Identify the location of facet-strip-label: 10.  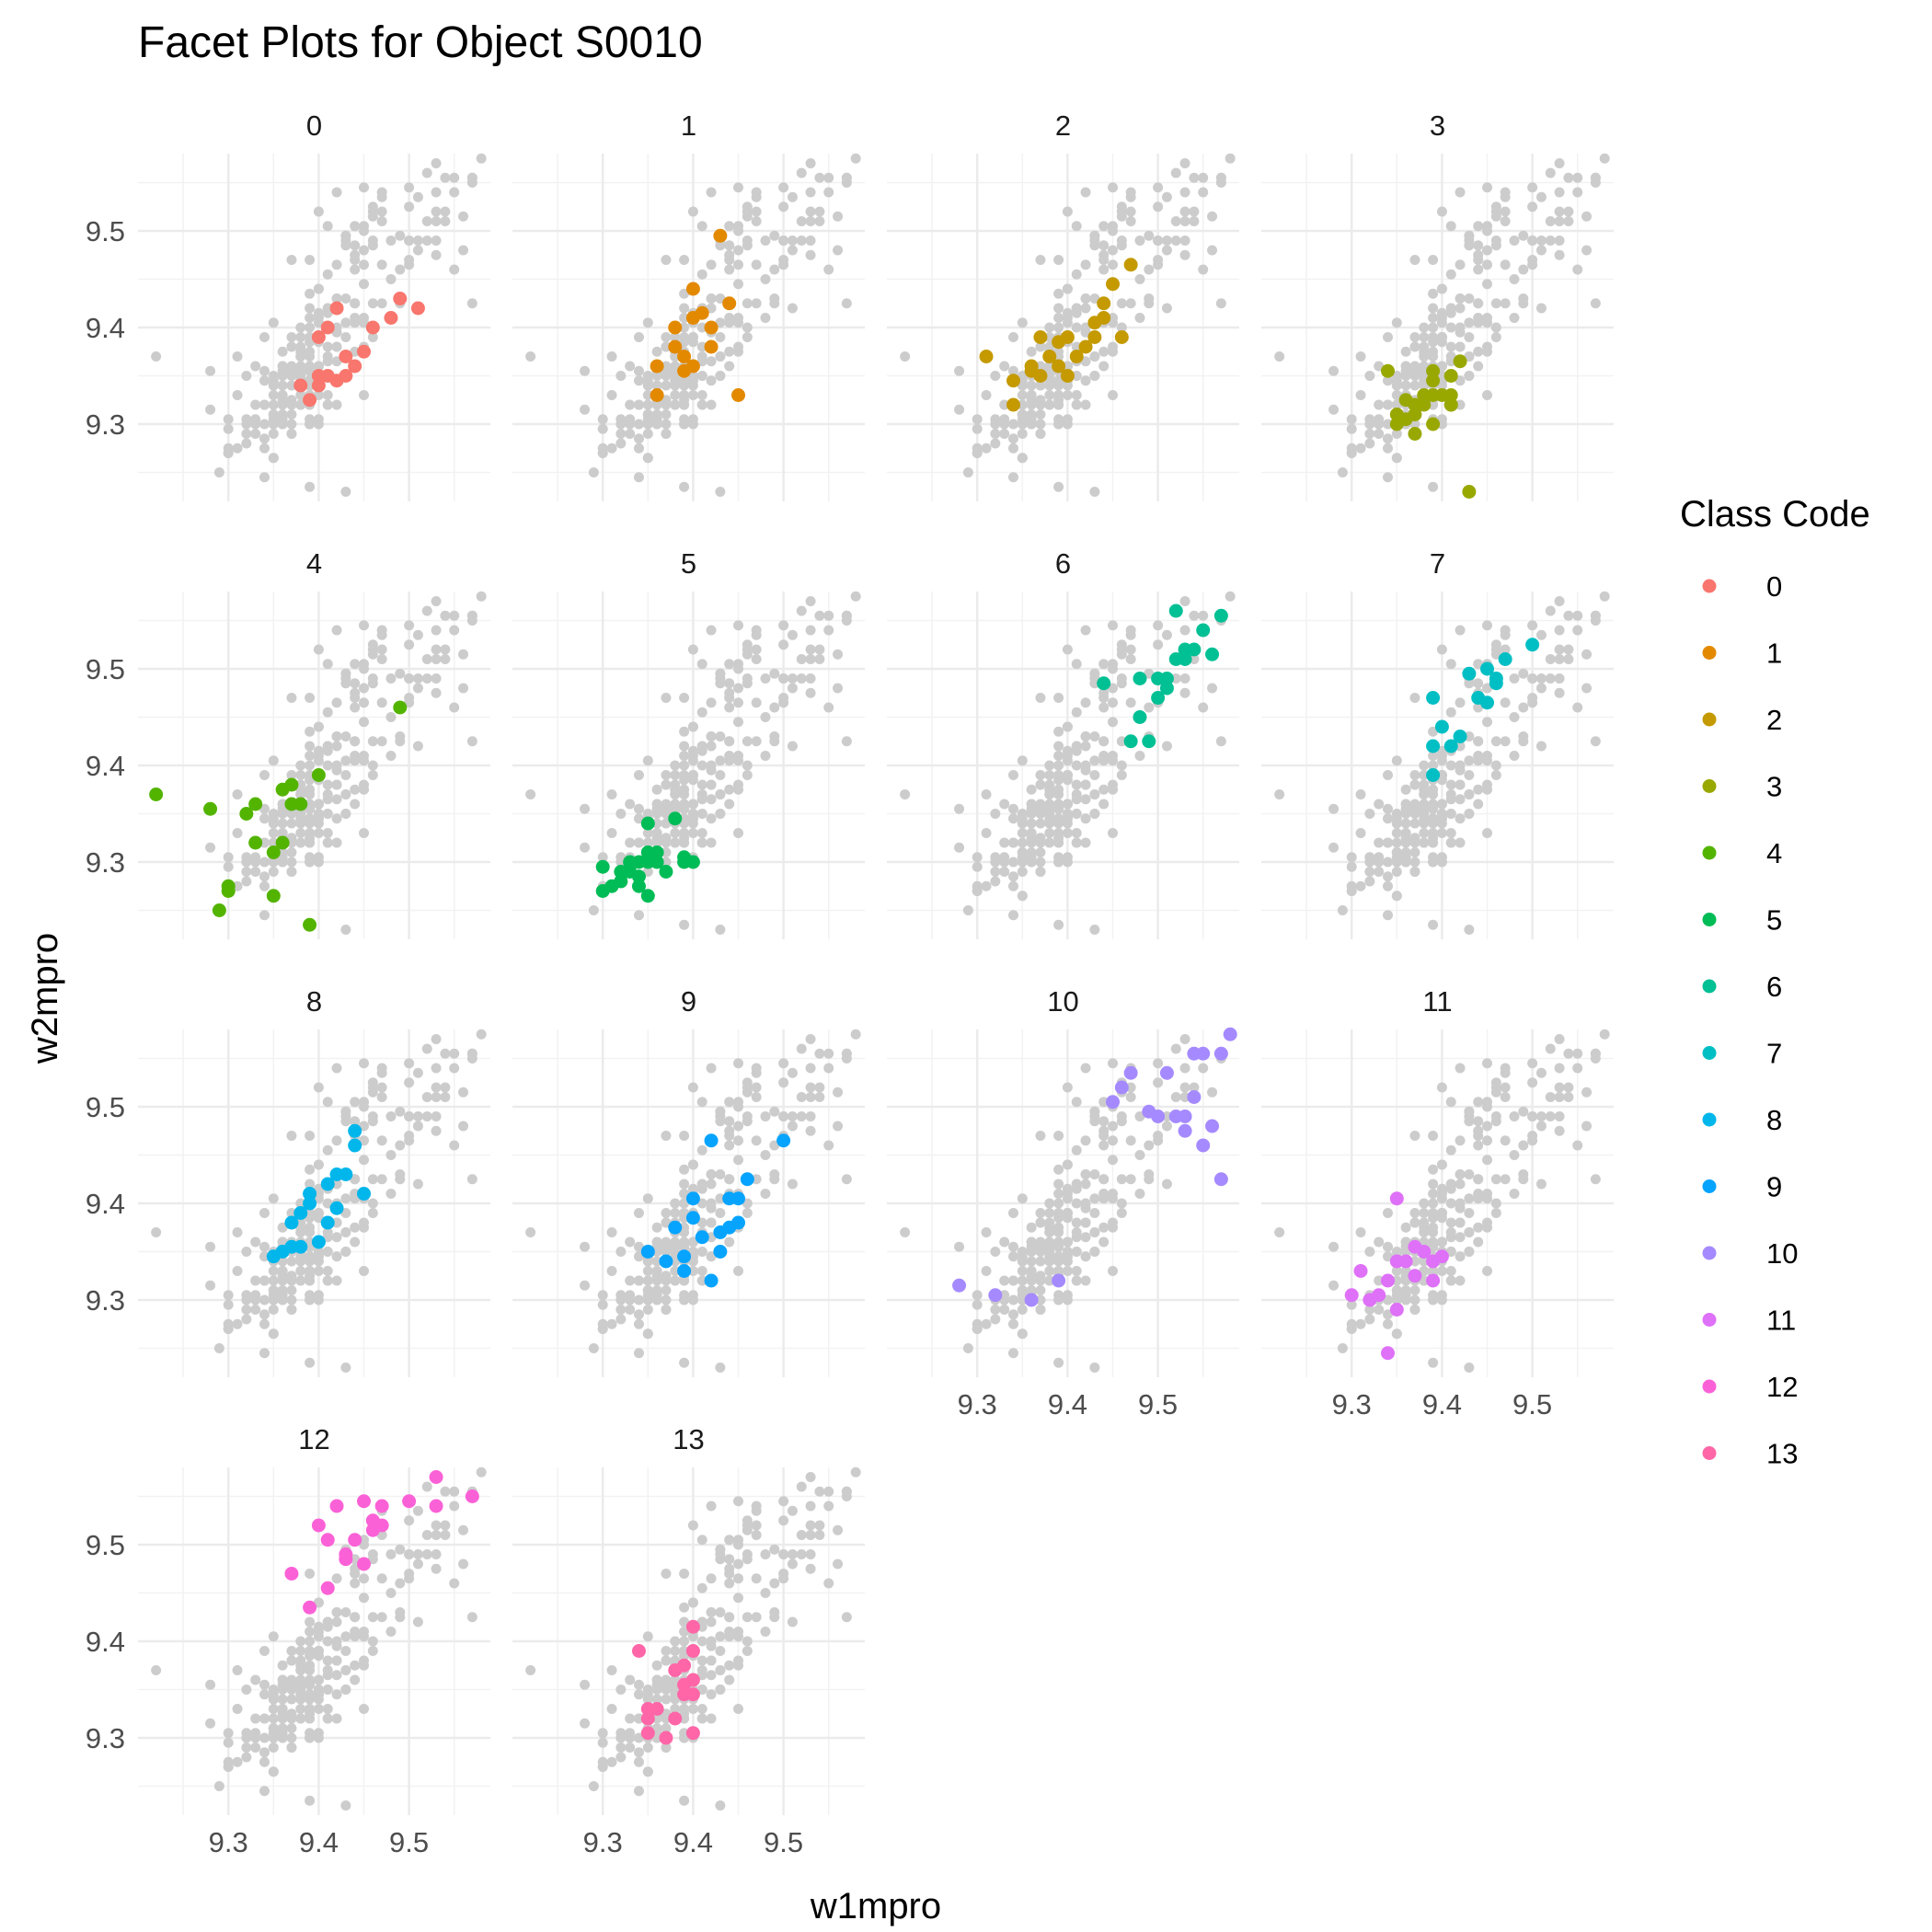
(1062, 1001).